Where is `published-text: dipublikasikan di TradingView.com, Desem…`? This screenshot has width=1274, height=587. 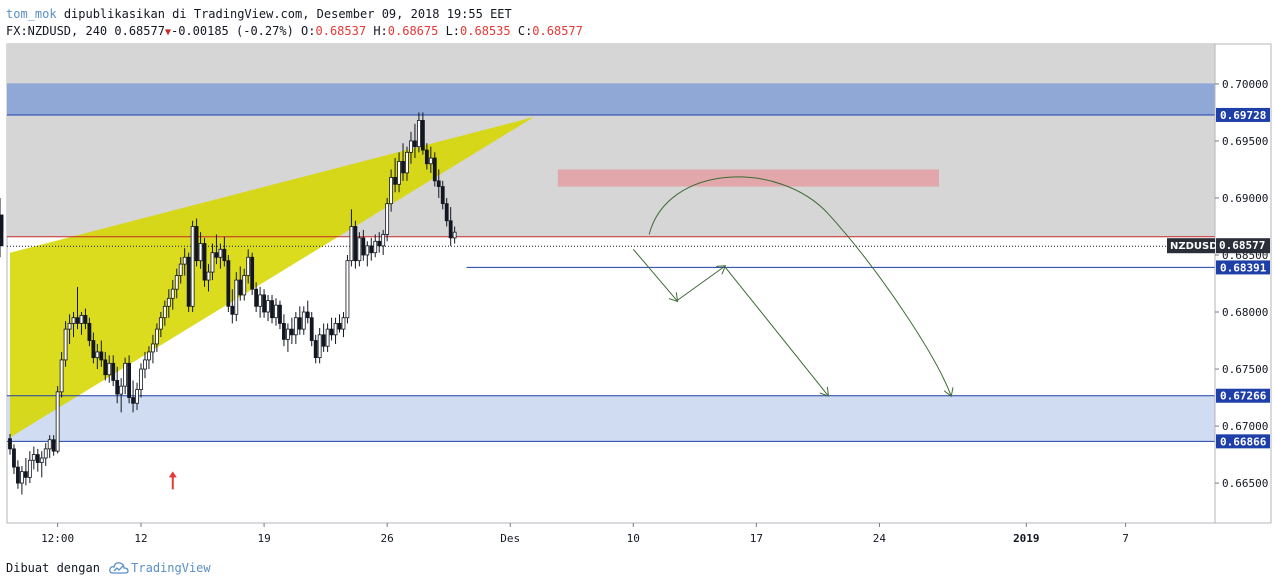 published-text: dipublikasikan di TradingView.com, Desem… is located at coordinates (287, 14).